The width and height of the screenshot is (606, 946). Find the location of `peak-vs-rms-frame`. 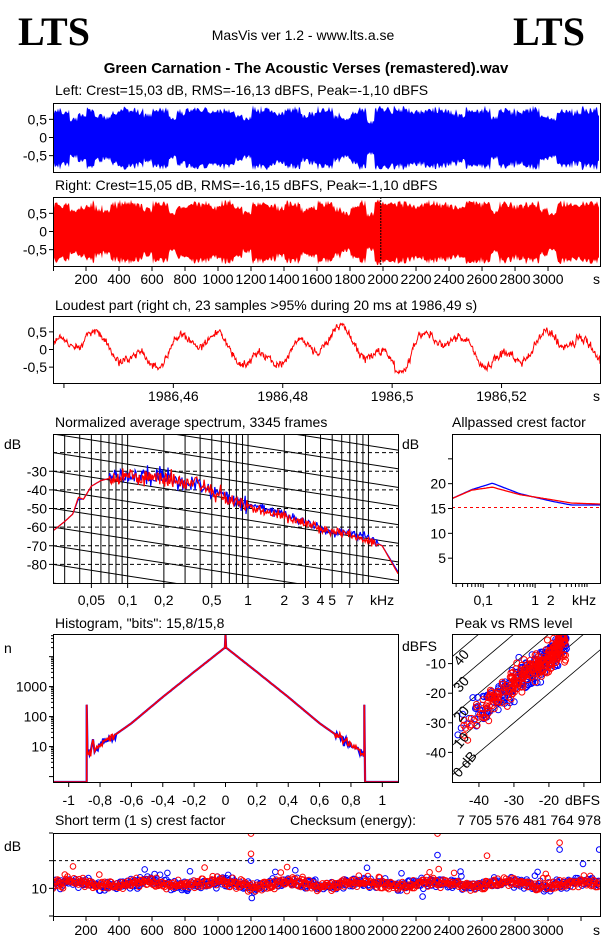

peak-vs-rms-frame is located at coordinates (526, 708).